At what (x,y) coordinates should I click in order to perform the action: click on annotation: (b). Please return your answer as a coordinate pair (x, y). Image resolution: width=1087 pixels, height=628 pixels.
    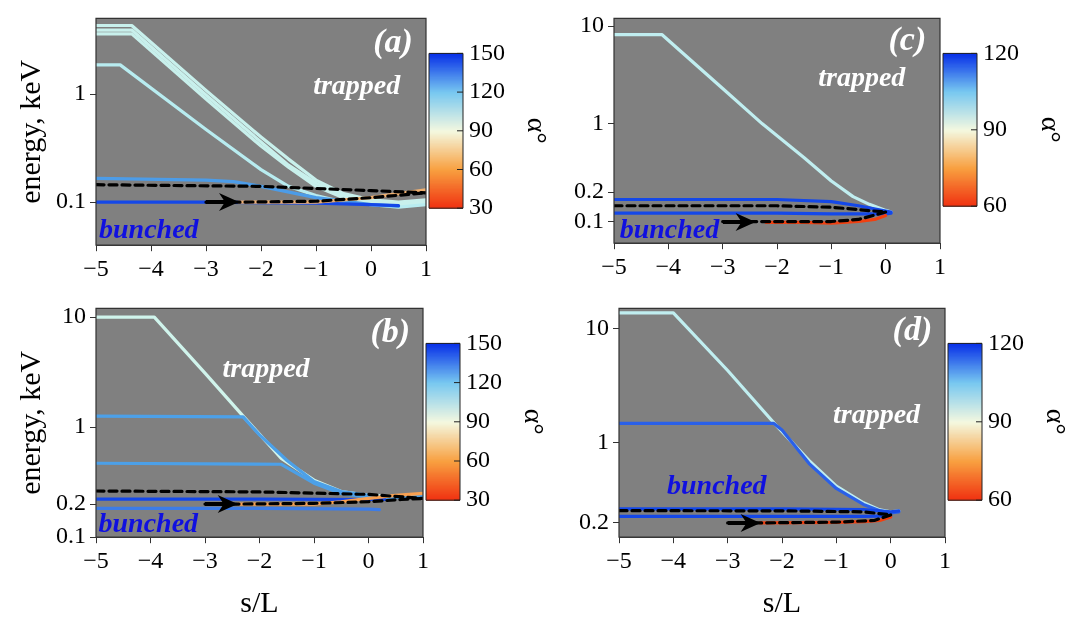
    Looking at the image, I should click on (390, 331).